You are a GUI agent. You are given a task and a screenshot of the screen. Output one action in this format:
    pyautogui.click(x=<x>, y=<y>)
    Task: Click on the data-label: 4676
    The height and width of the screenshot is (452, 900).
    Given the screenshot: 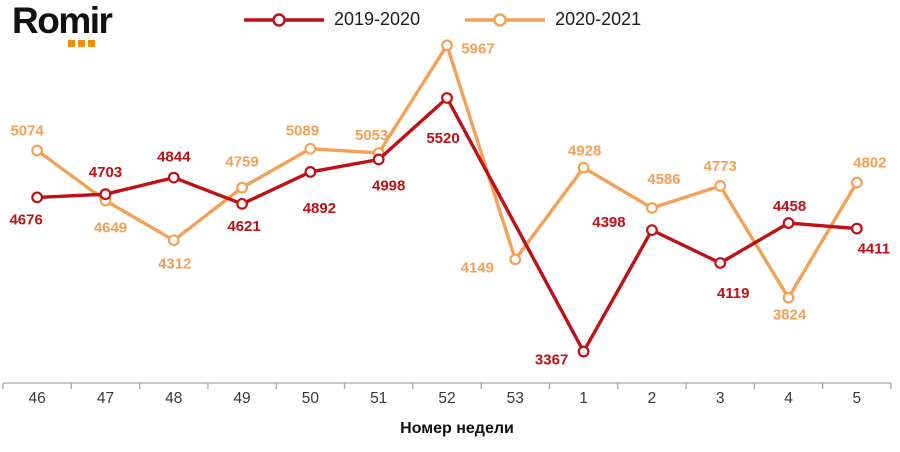 What is the action you would take?
    pyautogui.click(x=25, y=219)
    